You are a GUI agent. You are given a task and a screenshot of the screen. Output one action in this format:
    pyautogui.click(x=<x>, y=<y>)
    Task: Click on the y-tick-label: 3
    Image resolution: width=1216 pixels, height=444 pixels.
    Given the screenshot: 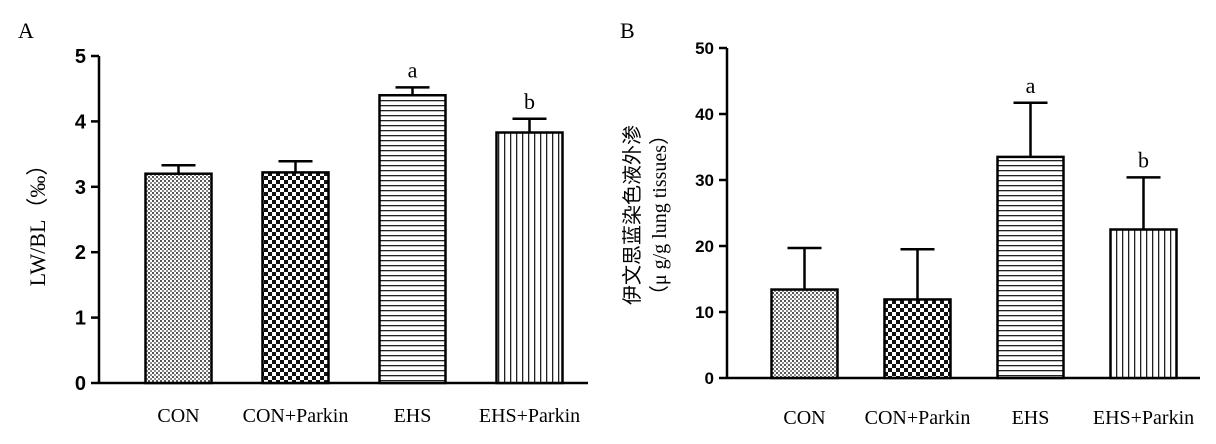 What is the action you would take?
    pyautogui.click(x=80, y=188)
    